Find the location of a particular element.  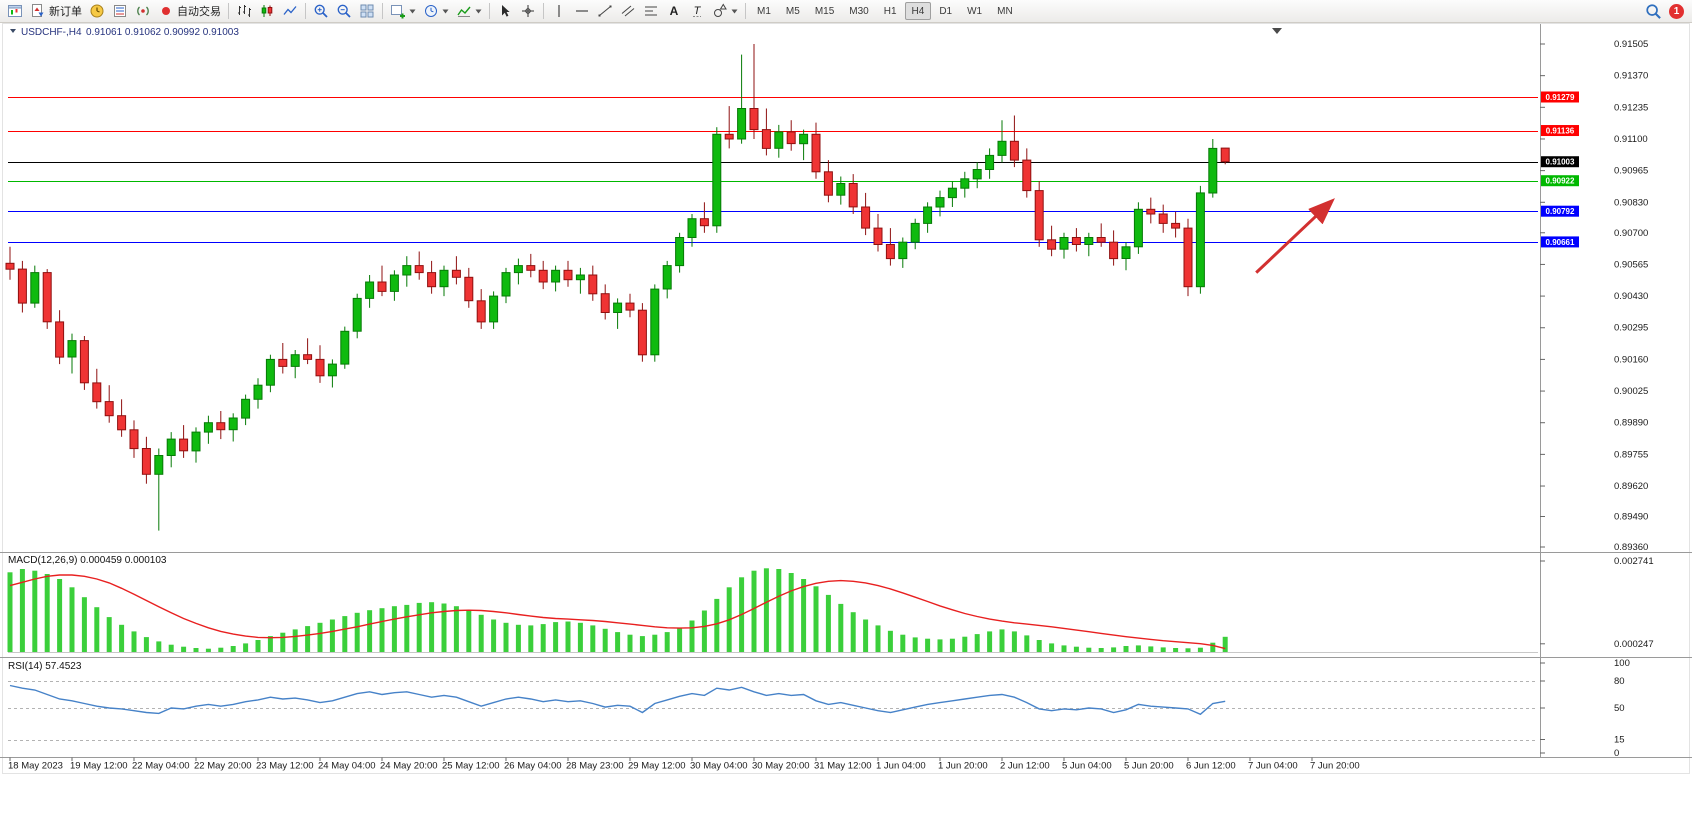

timeframe-button-h1: H1 is located at coordinates (890, 11).